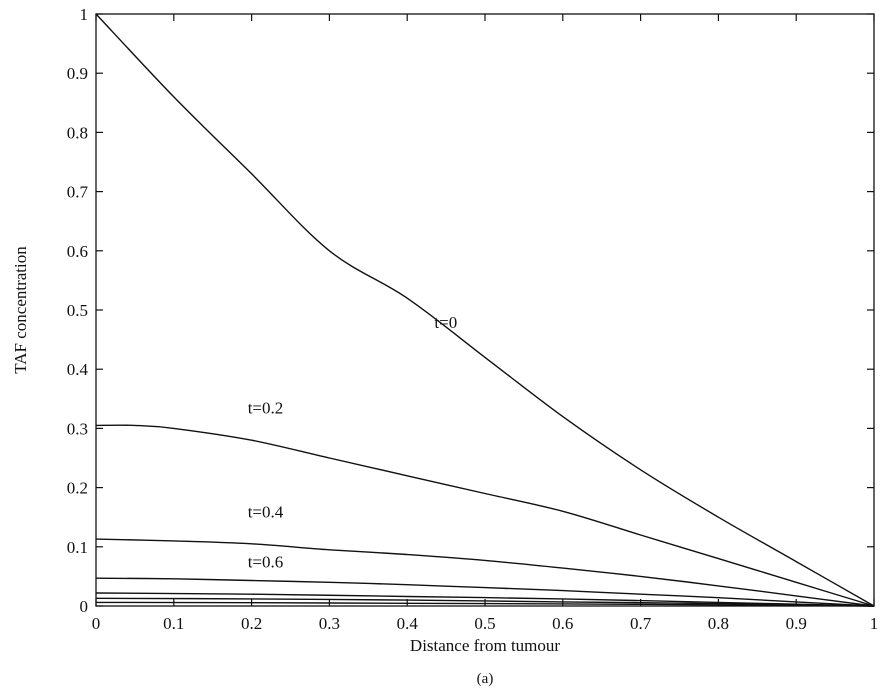 The height and width of the screenshot is (691, 886). Describe the element at coordinates (84, 14) in the screenshot. I see `y-tick-label: 1` at that location.